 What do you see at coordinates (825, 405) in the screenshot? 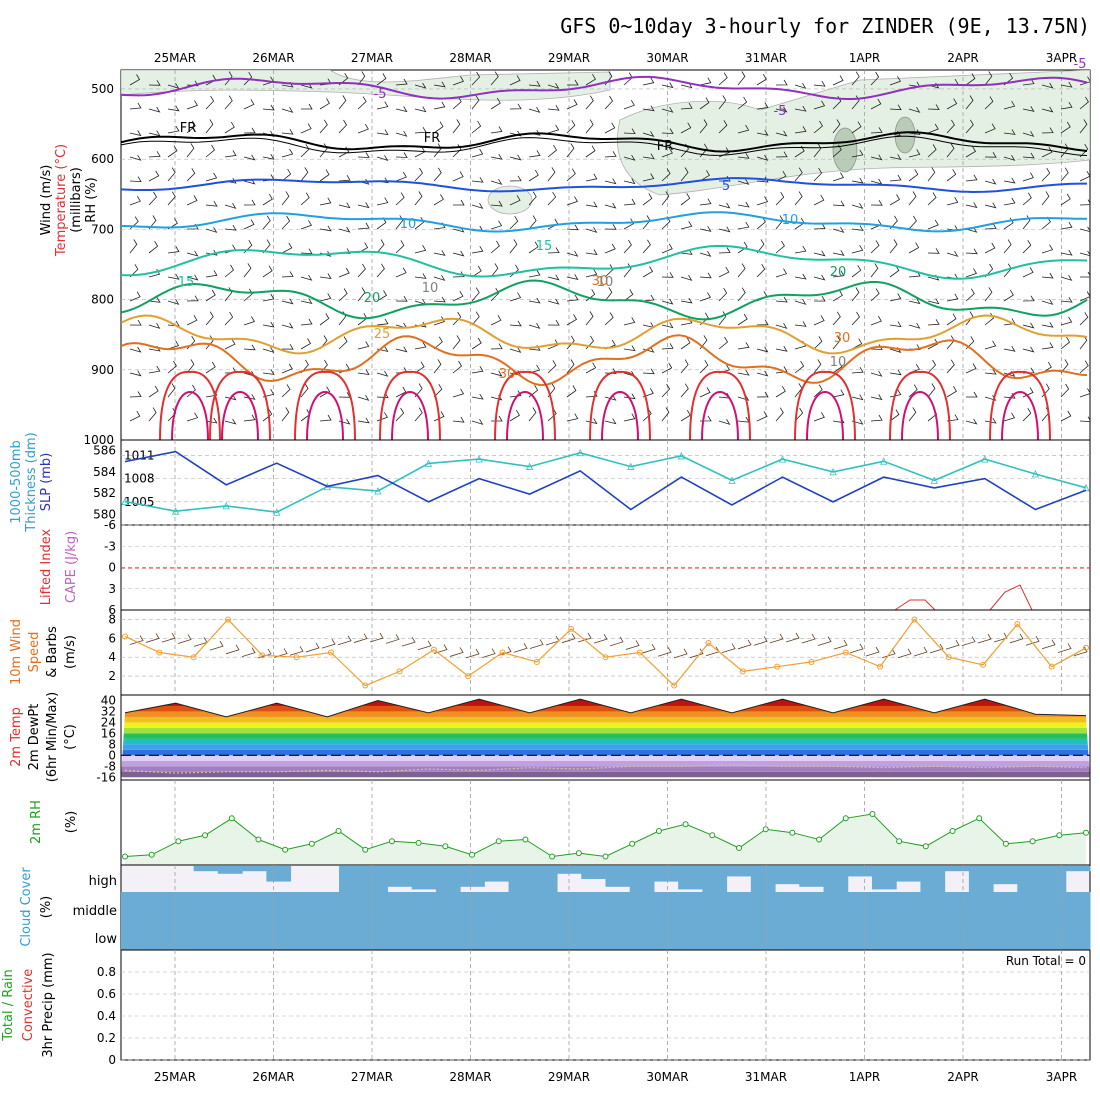
I see `diurnal-loop` at bounding box center [825, 405].